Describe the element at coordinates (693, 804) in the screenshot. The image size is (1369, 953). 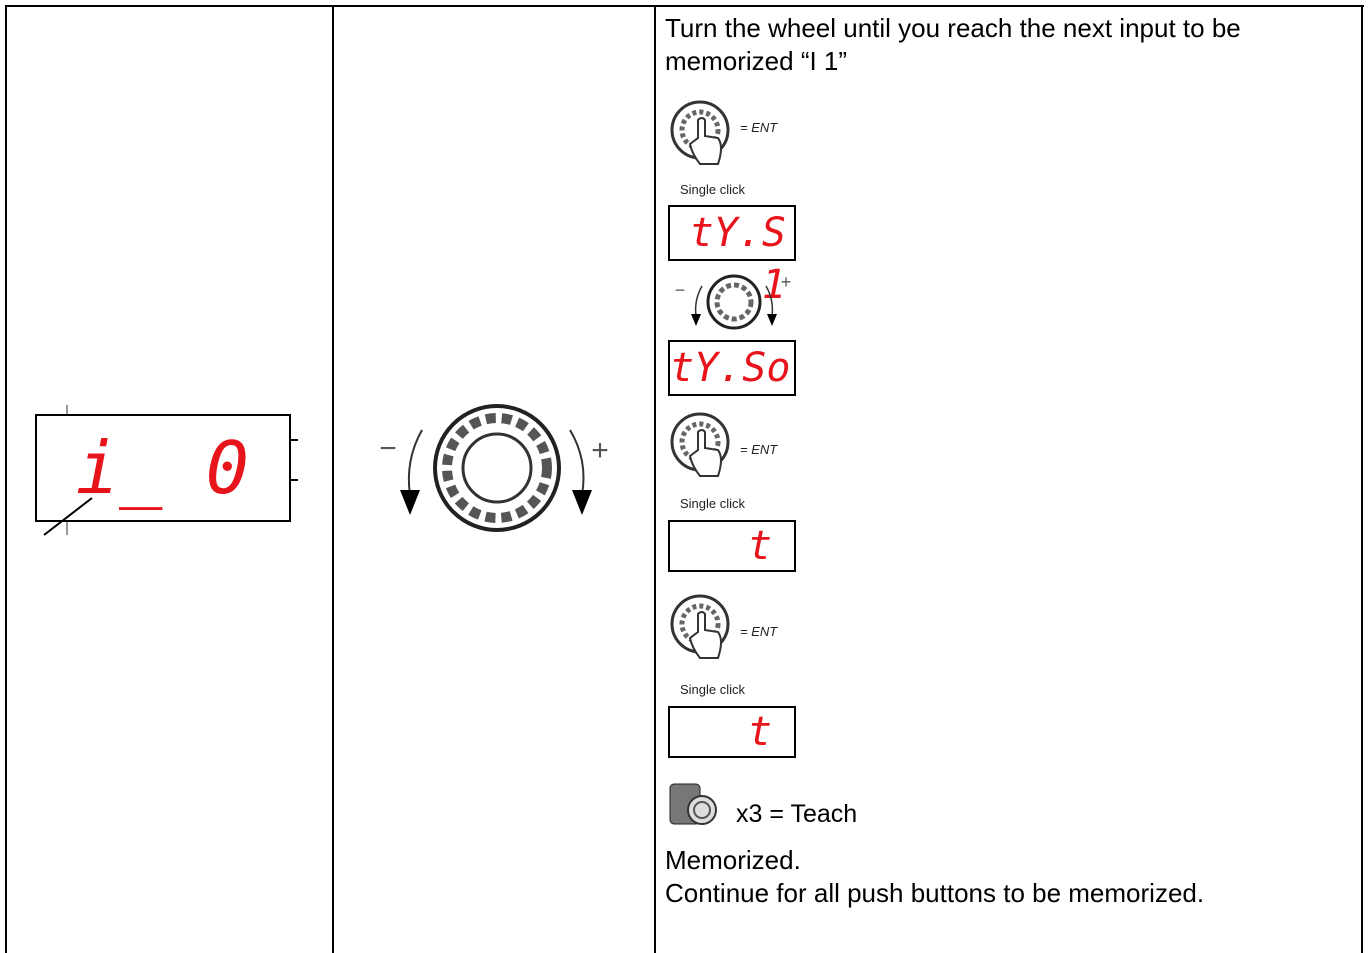
I see `pushbutton-icon` at that location.